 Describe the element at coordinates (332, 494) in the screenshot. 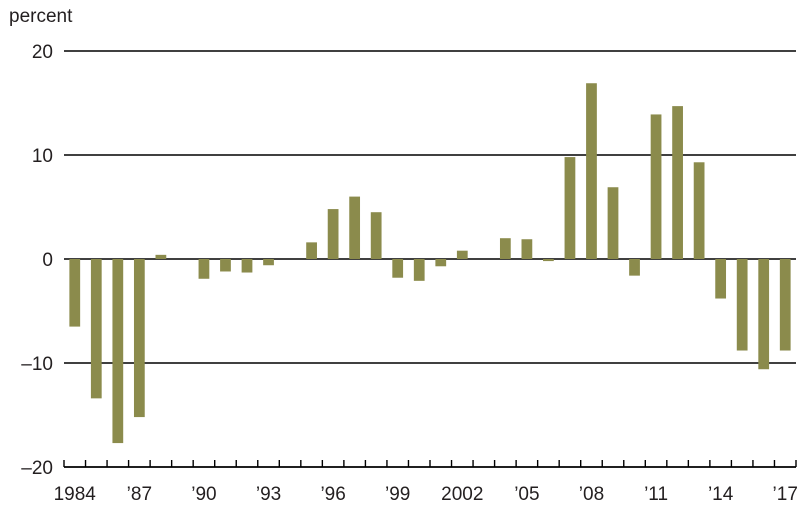

I see `x-tick-label: ’96` at that location.